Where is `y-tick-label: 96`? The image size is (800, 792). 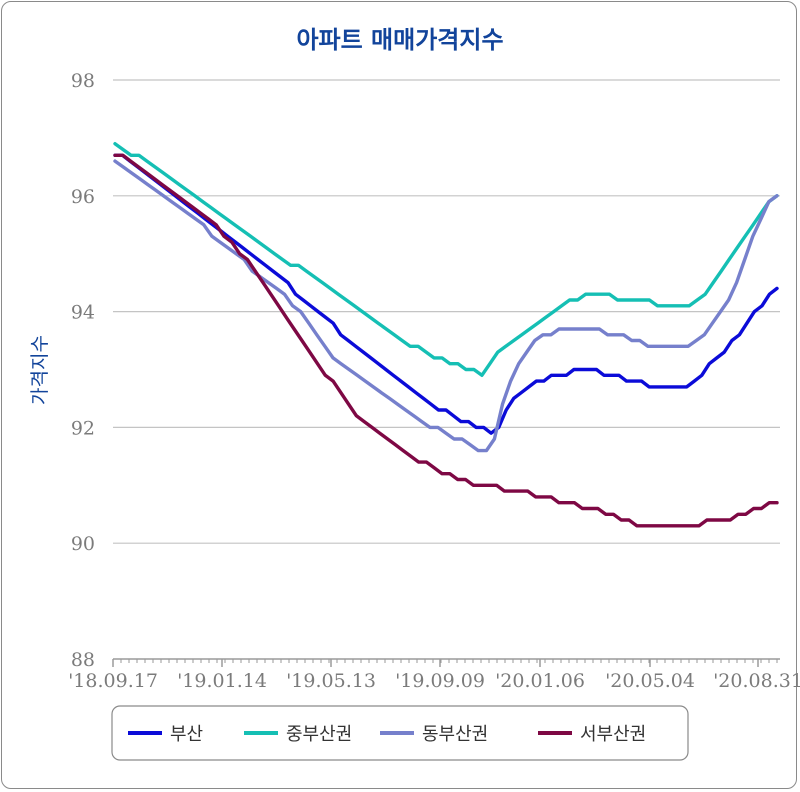
y-tick-label: 96 is located at coordinates (83, 197).